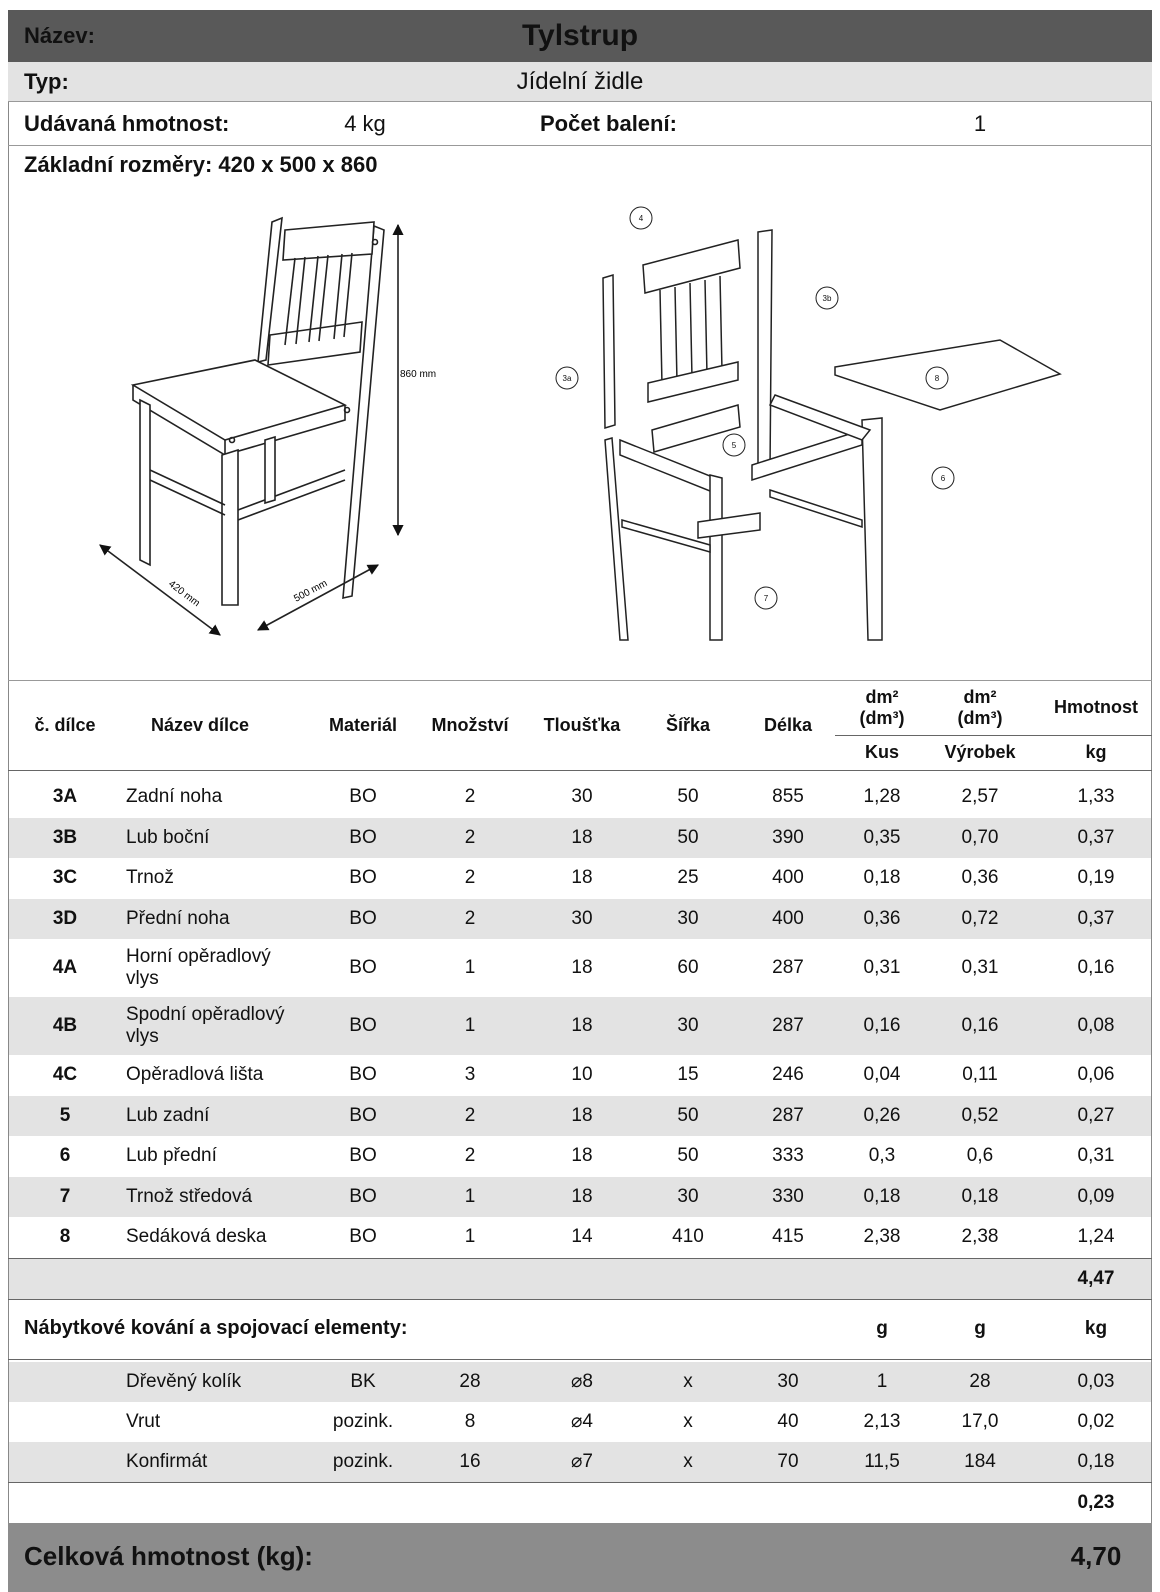  What do you see at coordinates (200, 724) in the screenshot?
I see `column-header: Název dílce` at bounding box center [200, 724].